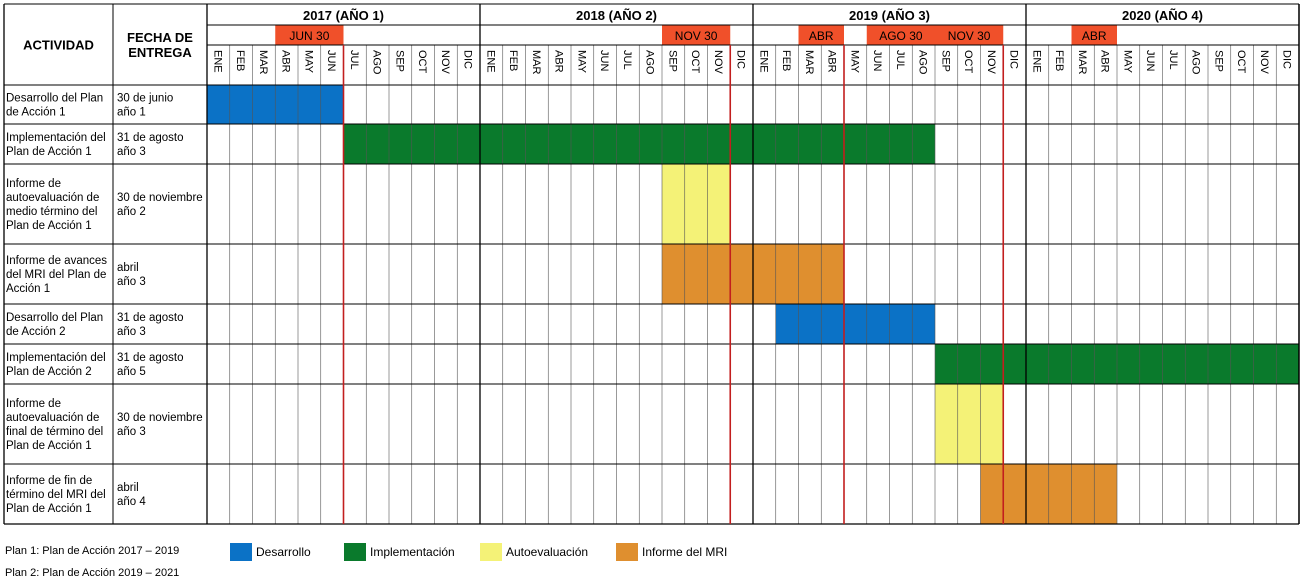 The height and width of the screenshot is (582, 1300). Describe the element at coordinates (685, 552) in the screenshot. I see `legend-label-informe: Informe del MRI` at that location.